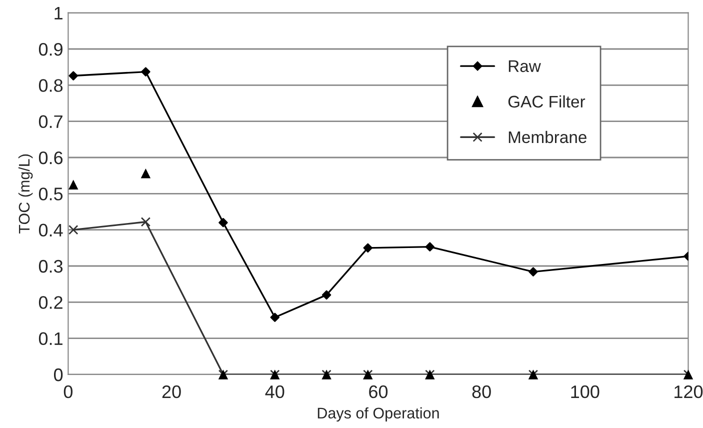  I want to click on legend-label: GAC Filter, so click(547, 101).